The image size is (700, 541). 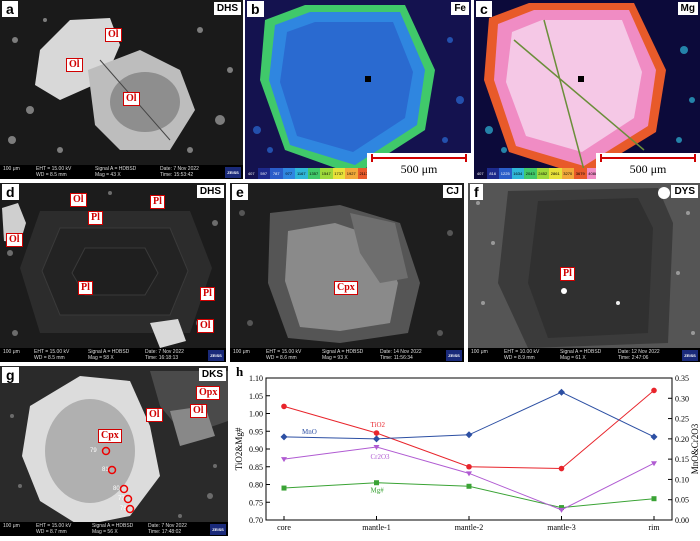 I want to click on wd-text: WD = 8.7 mm, so click(x=51, y=532).